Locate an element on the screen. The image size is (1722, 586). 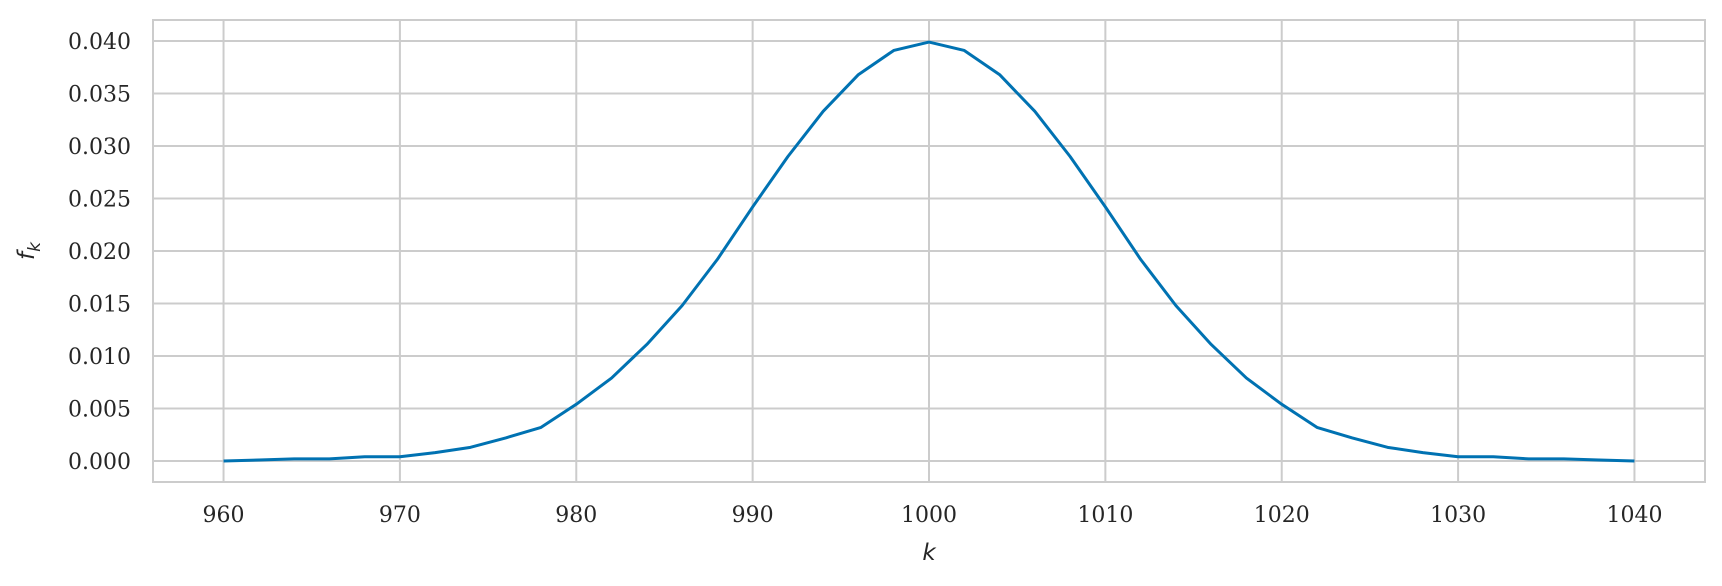
y-tick-label: 0.020 is located at coordinates (99, 252).